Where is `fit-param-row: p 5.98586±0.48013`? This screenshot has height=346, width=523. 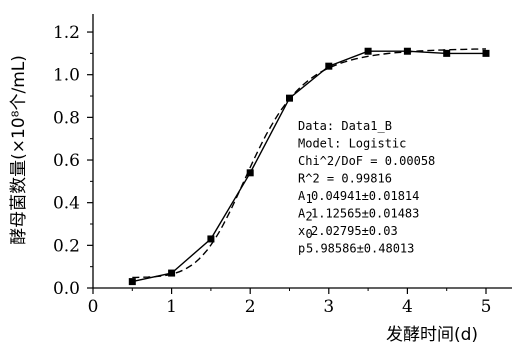
fit-param-row: p 5.98586±0.48013 is located at coordinates (356, 249).